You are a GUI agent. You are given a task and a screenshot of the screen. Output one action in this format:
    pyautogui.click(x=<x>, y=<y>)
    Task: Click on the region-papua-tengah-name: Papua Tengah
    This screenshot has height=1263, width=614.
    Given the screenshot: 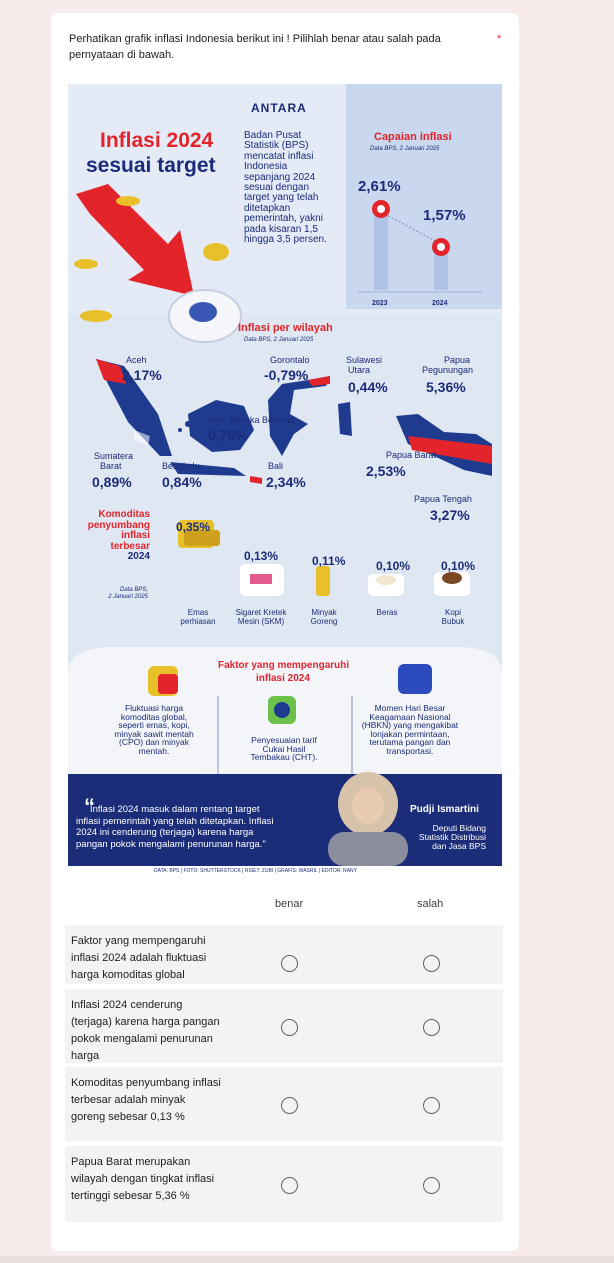 What is the action you would take?
    pyautogui.click(x=443, y=499)
    